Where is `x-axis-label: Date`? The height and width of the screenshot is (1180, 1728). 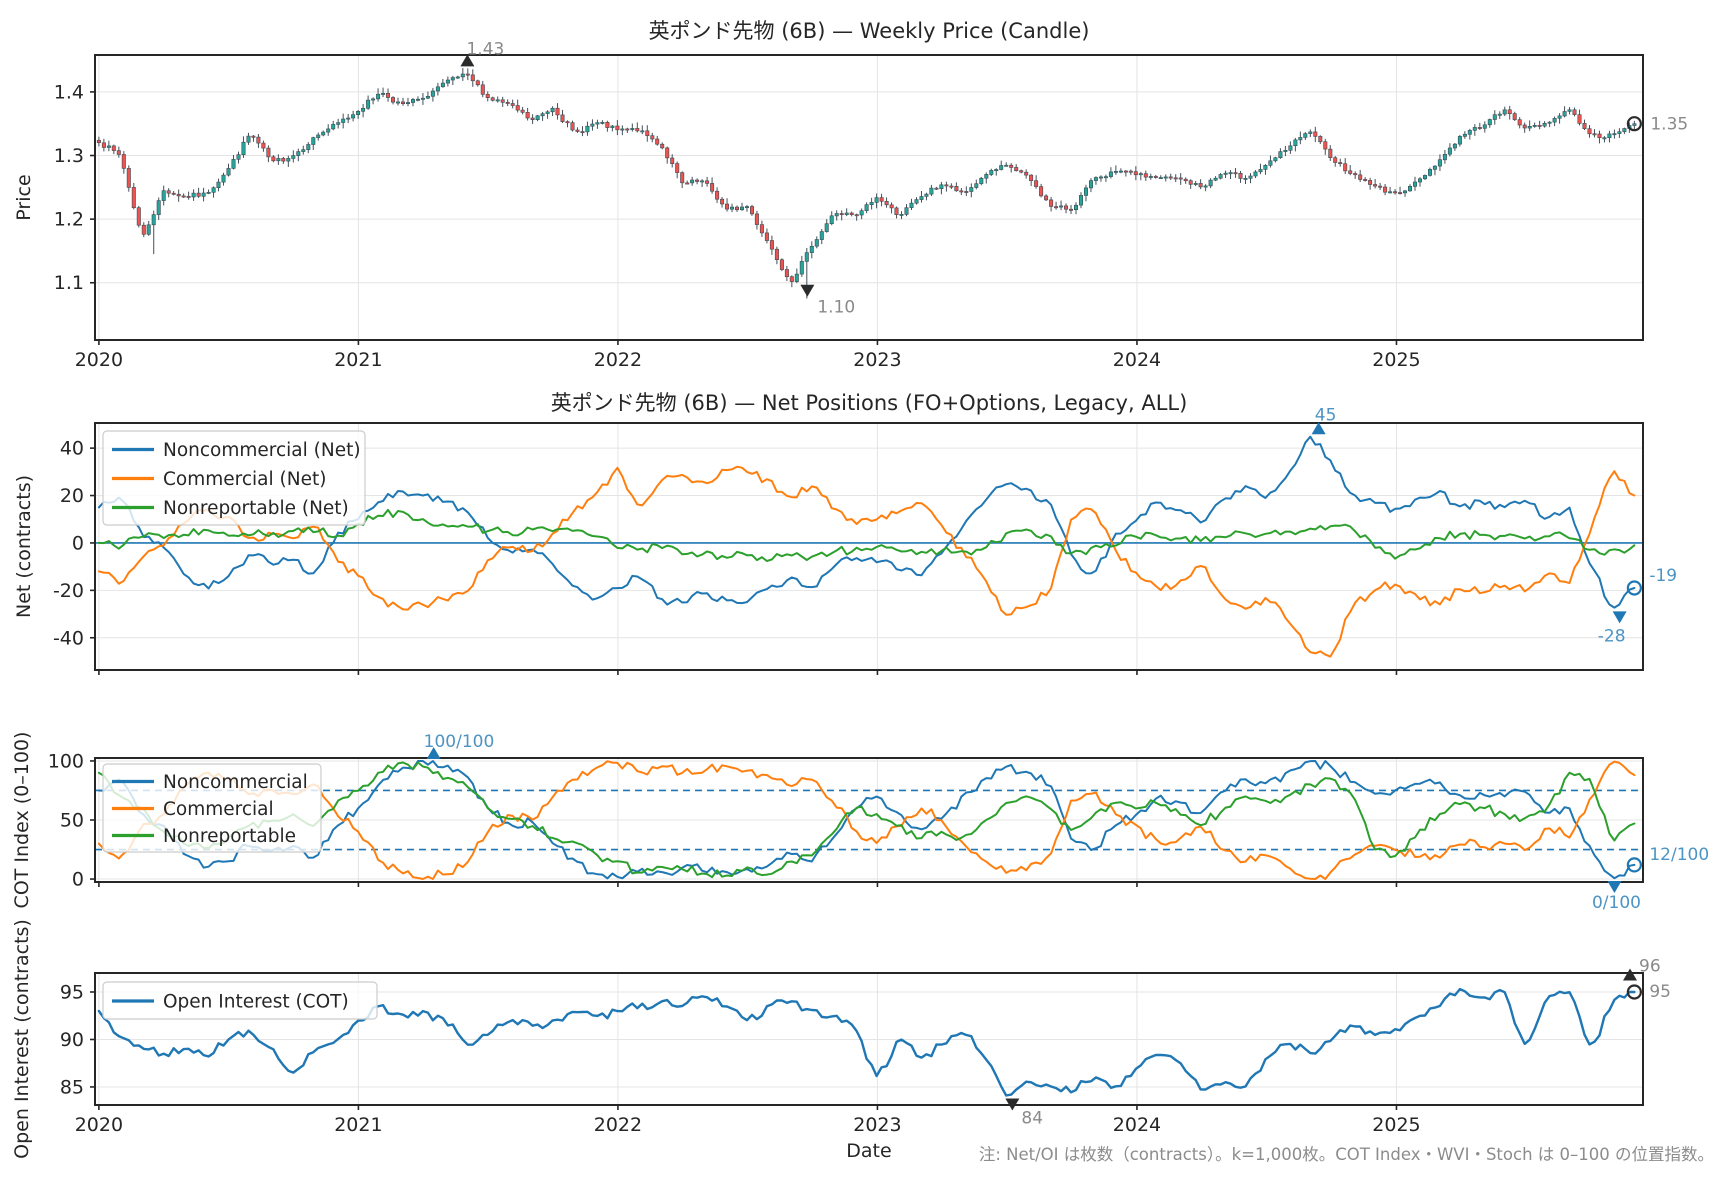
x-axis-label: Date is located at coordinates (868, 1151).